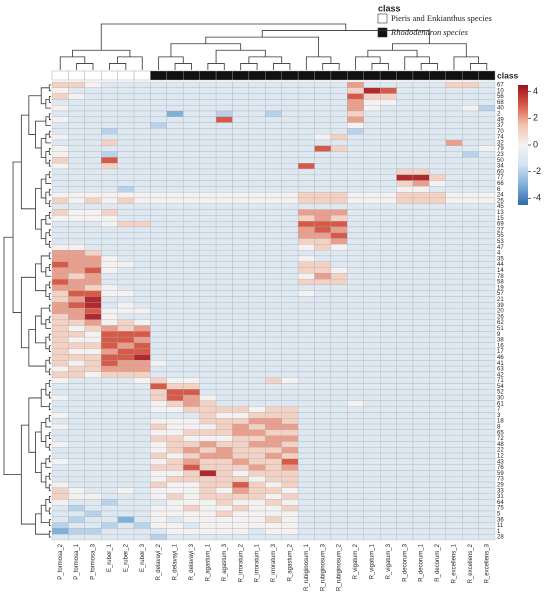  I want to click on row-label: 67, so click(500, 85).